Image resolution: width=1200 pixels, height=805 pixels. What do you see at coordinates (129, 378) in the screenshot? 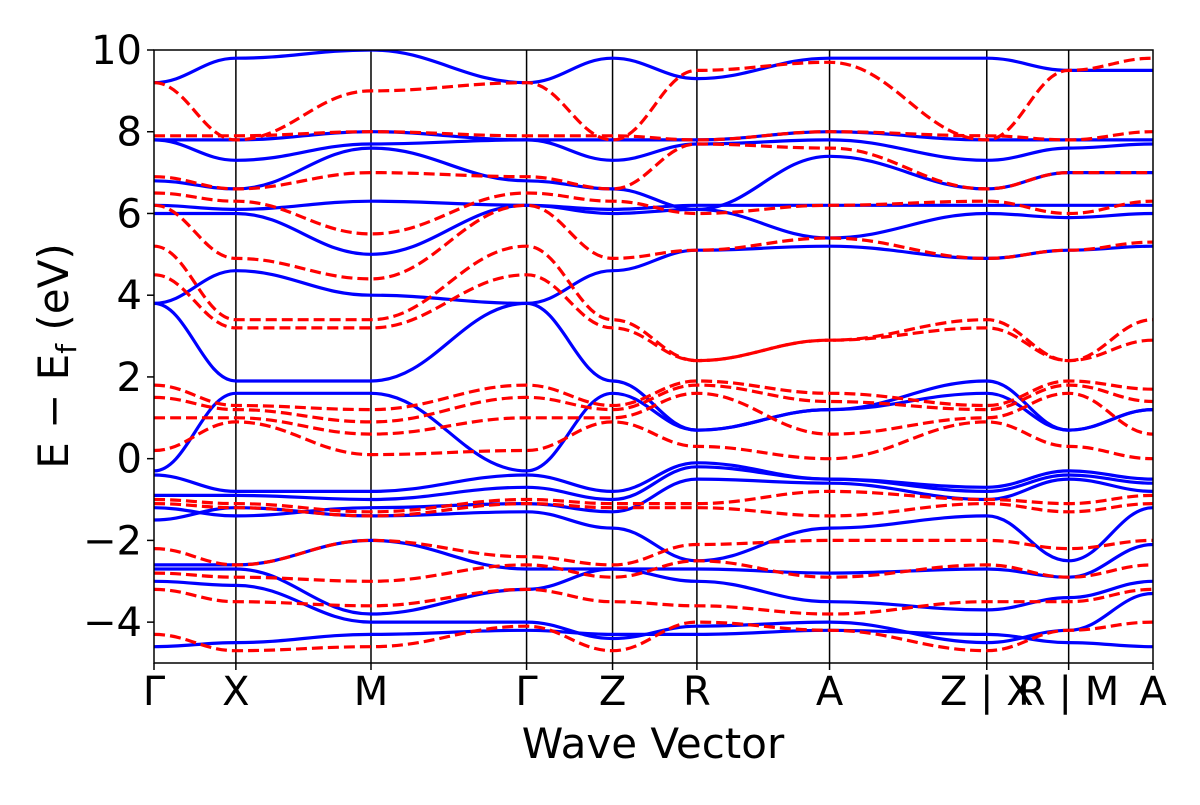
I see `y-tick-label: 2` at bounding box center [129, 378].